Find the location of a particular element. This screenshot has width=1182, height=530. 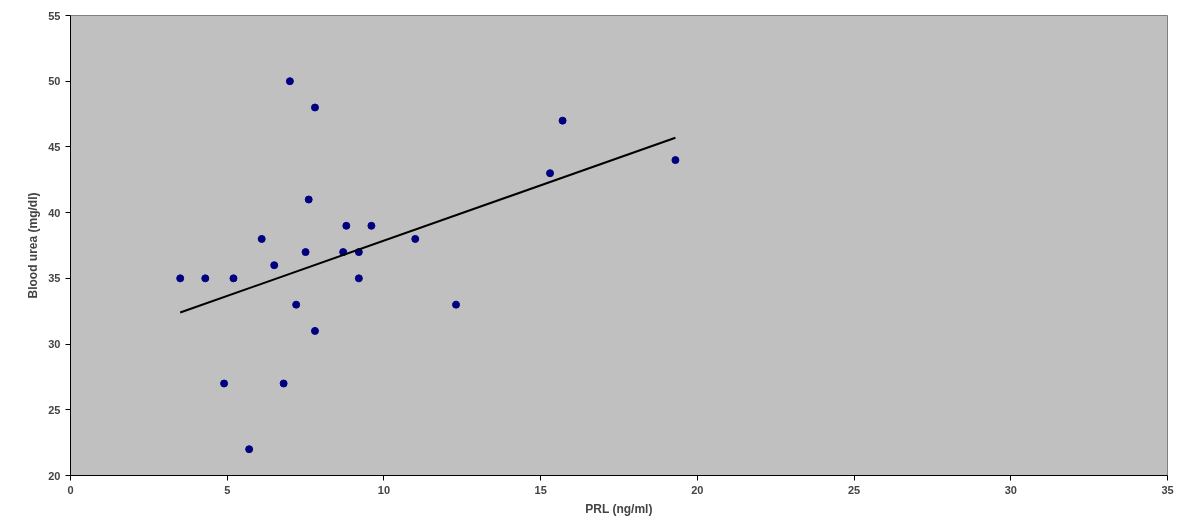

x-axis-title: PRL (ng/ml) is located at coordinates (619, 508).